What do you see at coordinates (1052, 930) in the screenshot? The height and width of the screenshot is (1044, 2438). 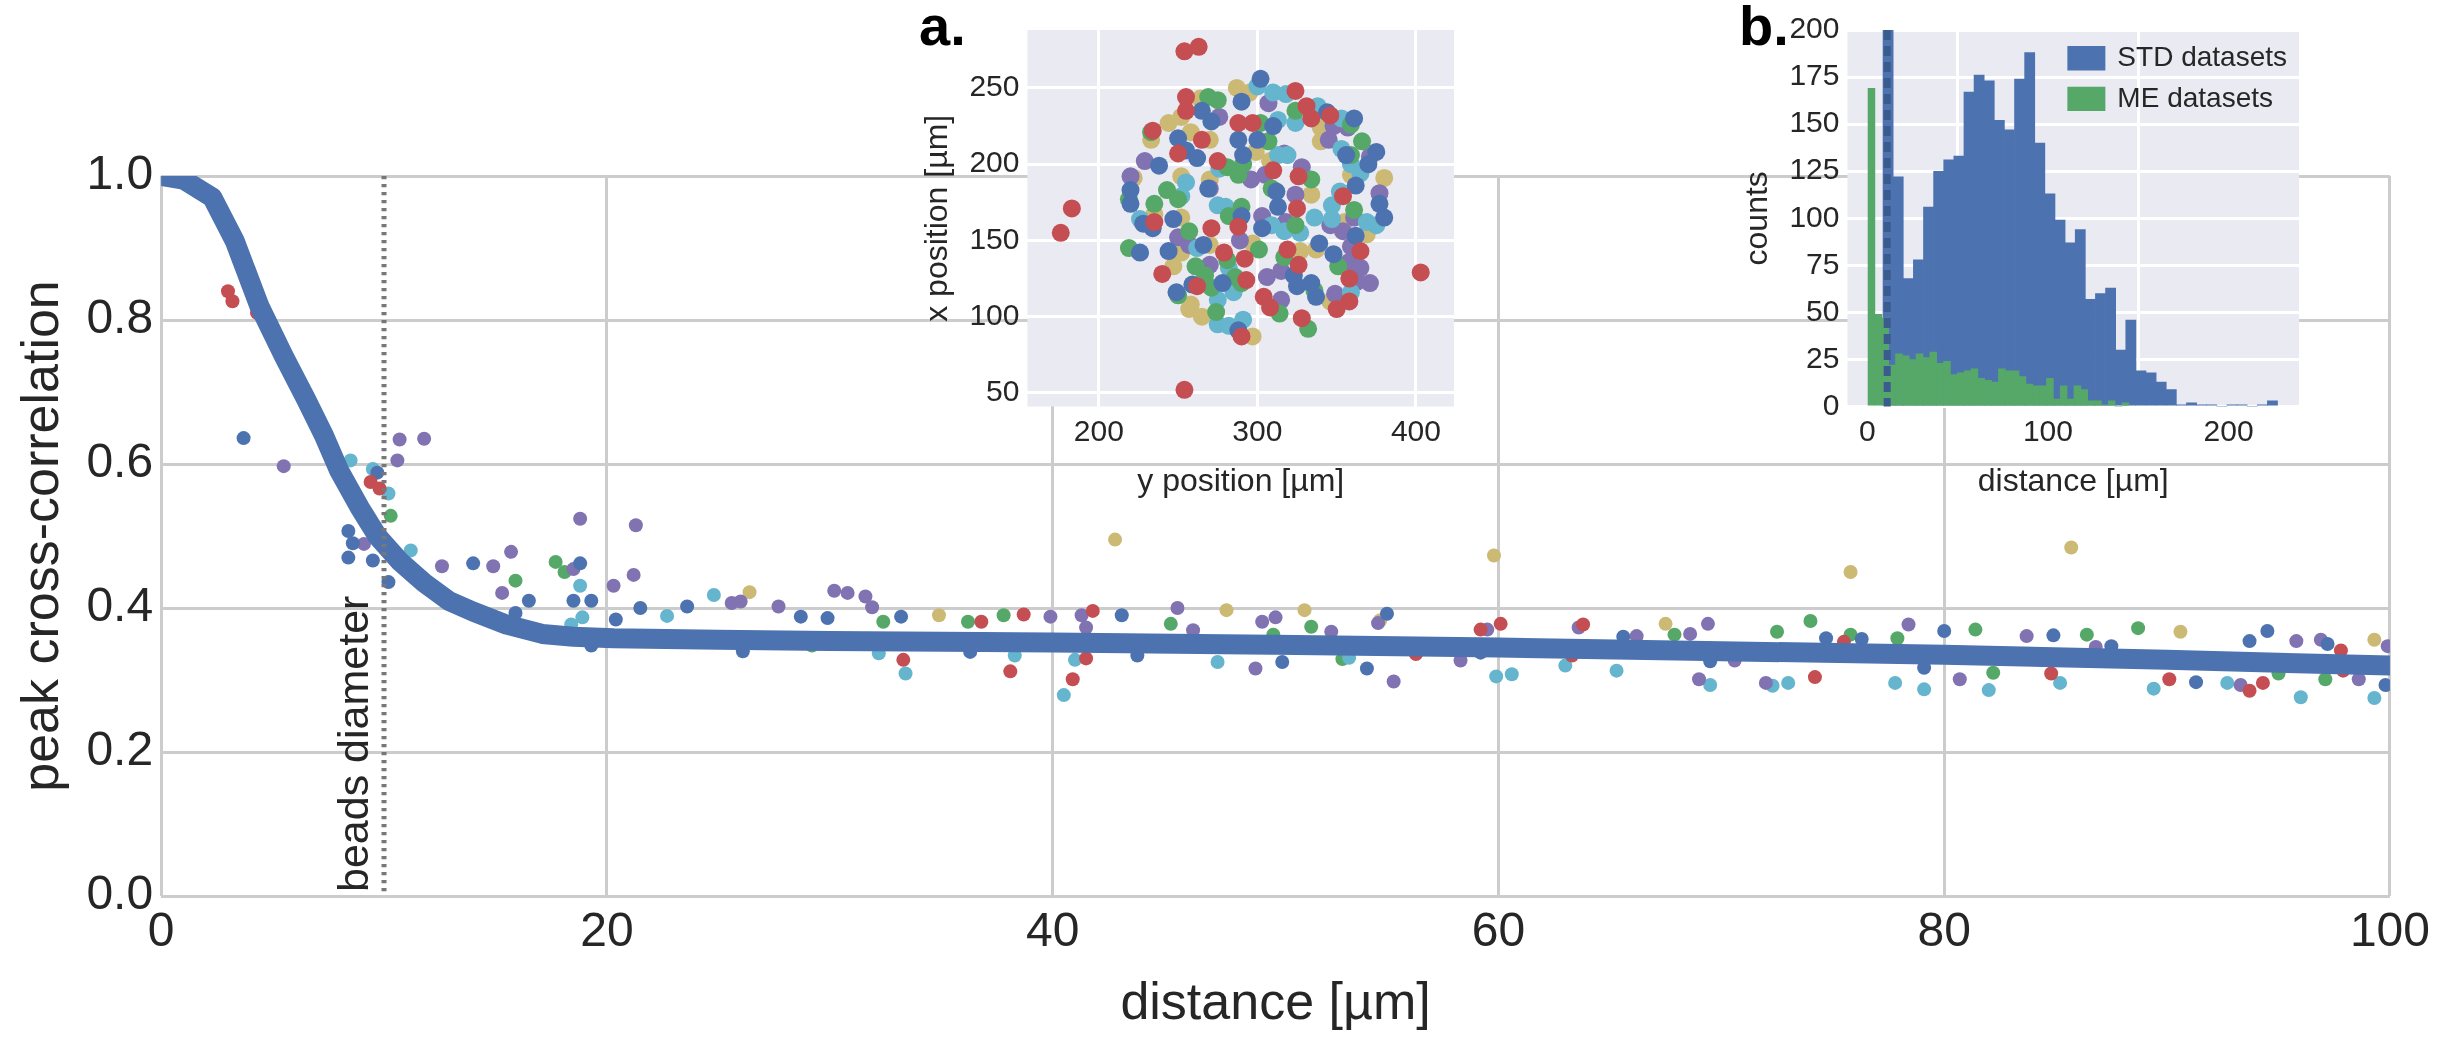 I see `x-tick-label: 40` at bounding box center [1052, 930].